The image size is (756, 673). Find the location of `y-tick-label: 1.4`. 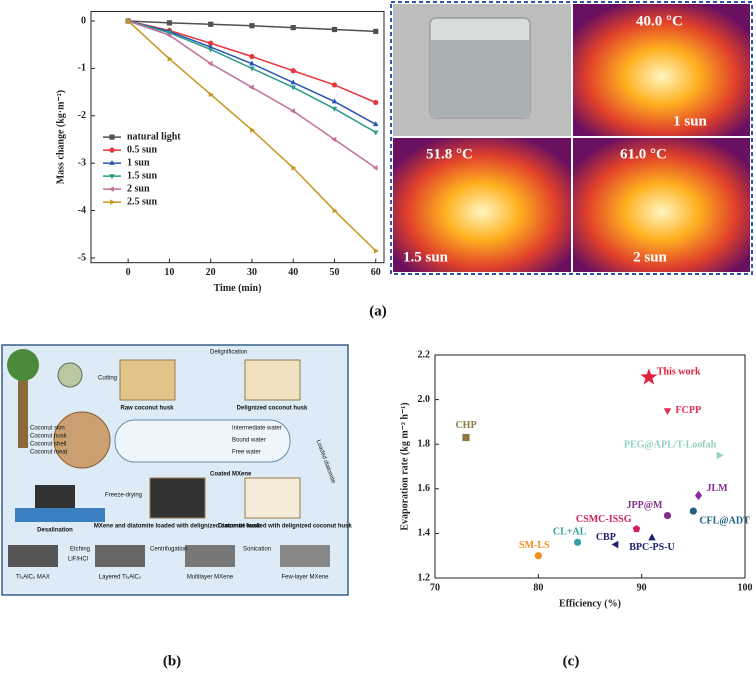

y-tick-label: 1.4 is located at coordinates (424, 533).